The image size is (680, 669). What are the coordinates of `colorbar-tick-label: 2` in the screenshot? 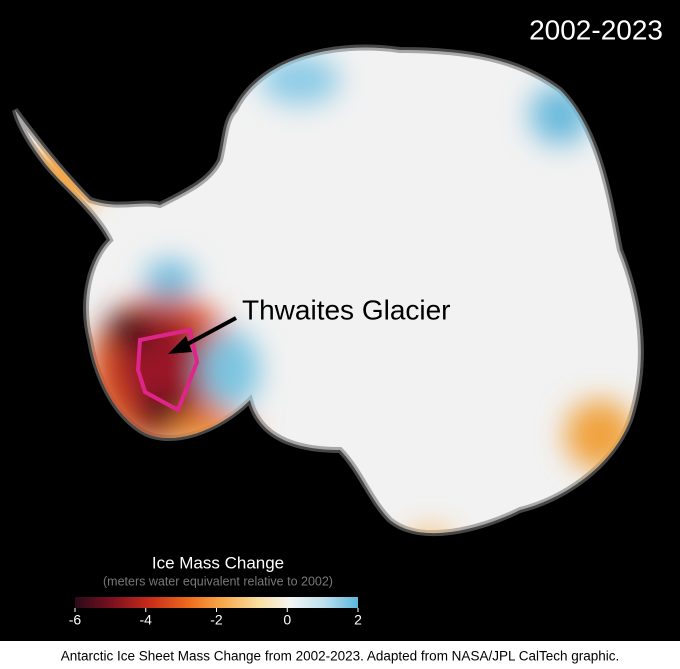 It's located at (358, 620).